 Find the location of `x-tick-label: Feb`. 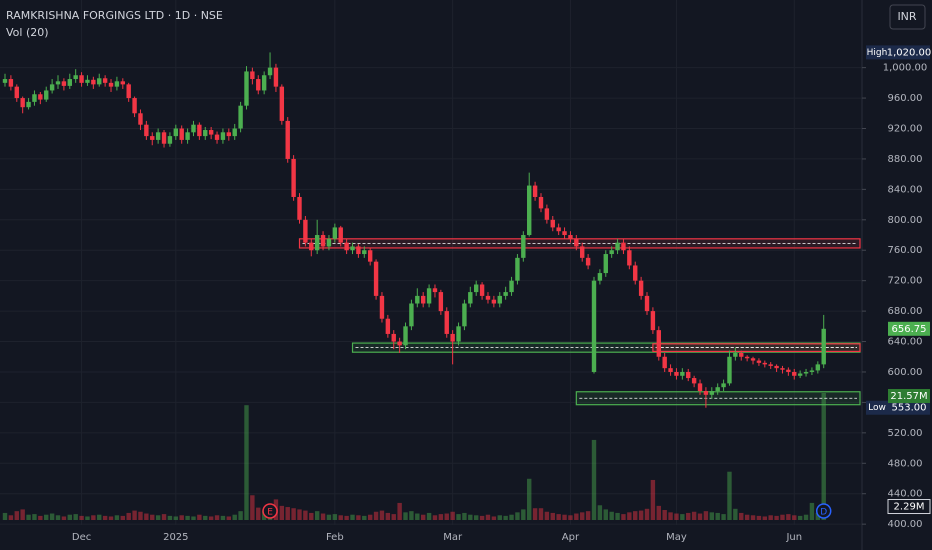

x-tick-label: Feb is located at coordinates (335, 537).